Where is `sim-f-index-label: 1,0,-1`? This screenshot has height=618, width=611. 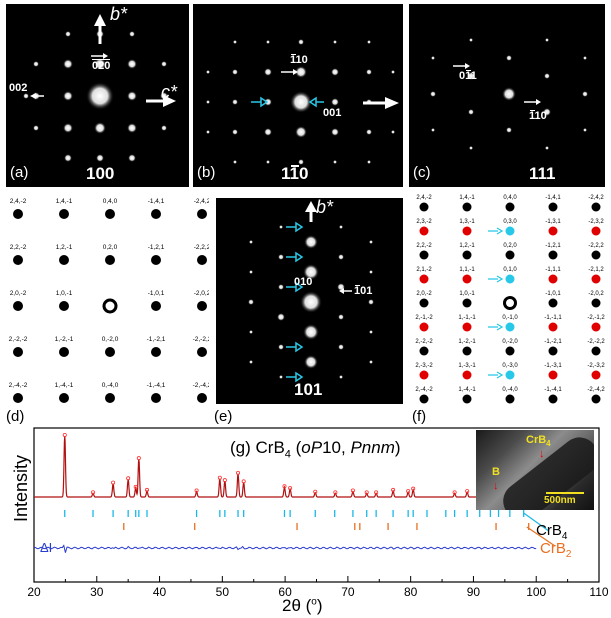 sim-f-index-label: 1,0,-1 is located at coordinates (467, 294).